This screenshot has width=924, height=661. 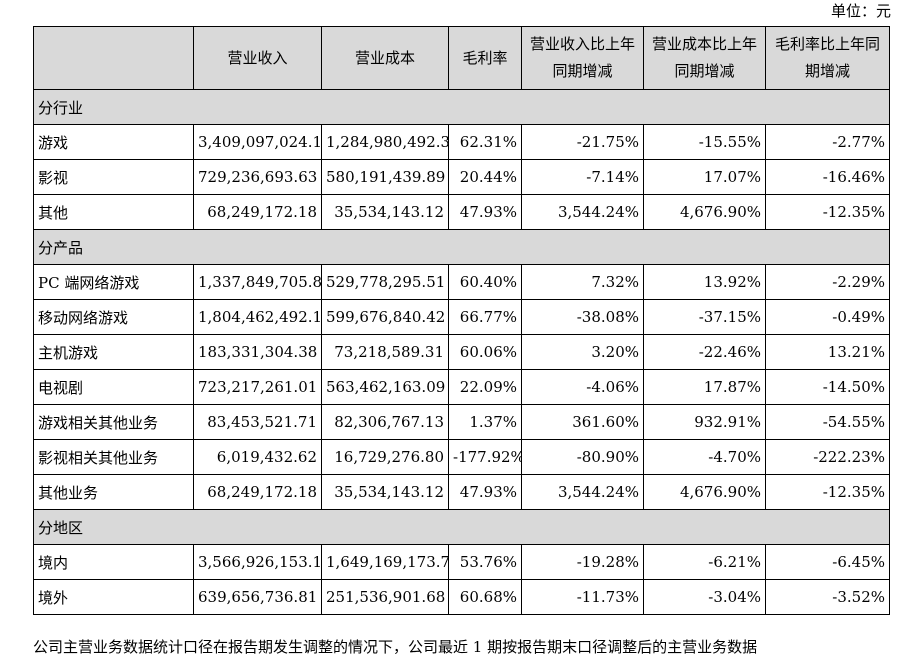 I want to click on row-label: 游戏, so click(x=113, y=142).